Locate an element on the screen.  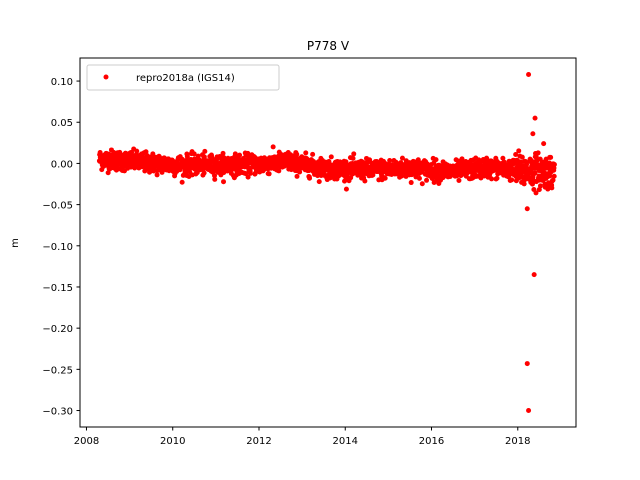
y-tick-label: −0.15 is located at coordinates (57, 288).